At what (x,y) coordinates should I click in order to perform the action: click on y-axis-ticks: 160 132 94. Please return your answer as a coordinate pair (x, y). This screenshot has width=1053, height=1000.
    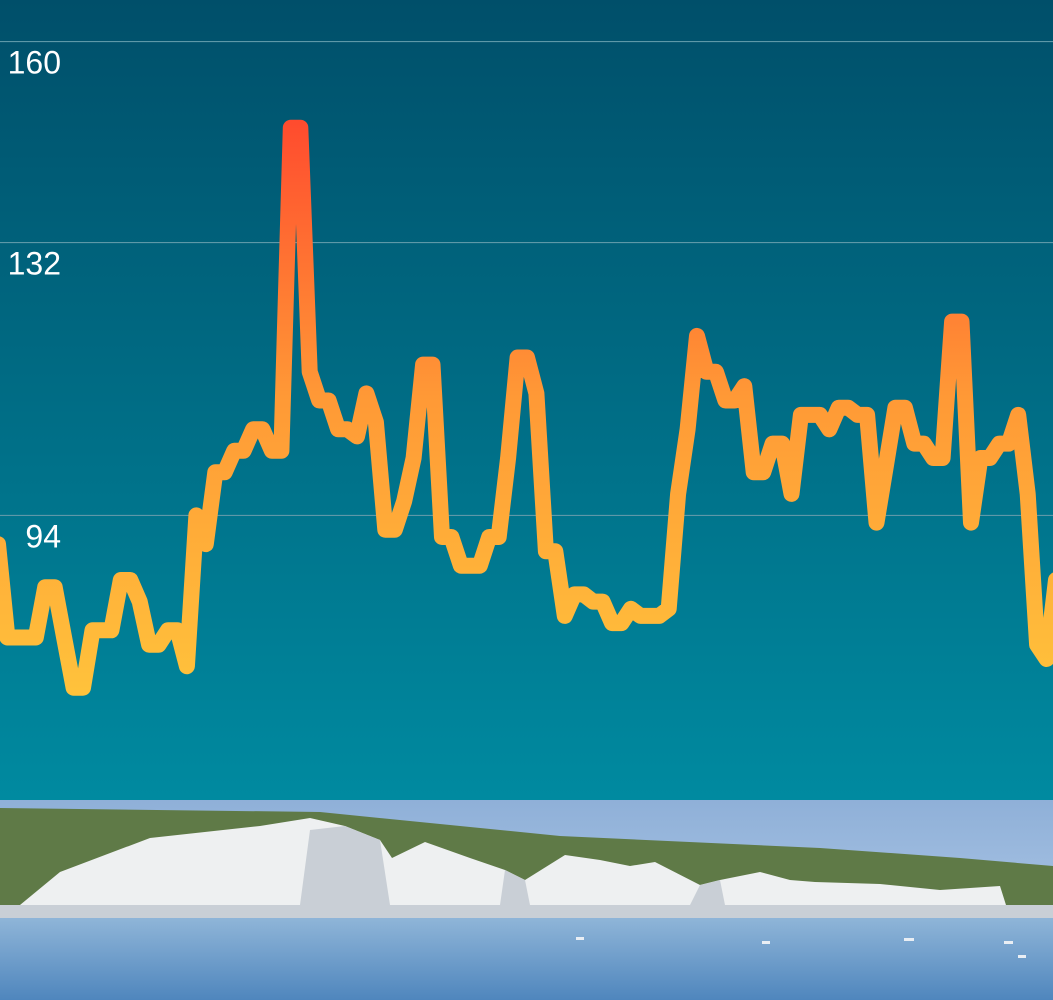
    Looking at the image, I should click on (34, 300).